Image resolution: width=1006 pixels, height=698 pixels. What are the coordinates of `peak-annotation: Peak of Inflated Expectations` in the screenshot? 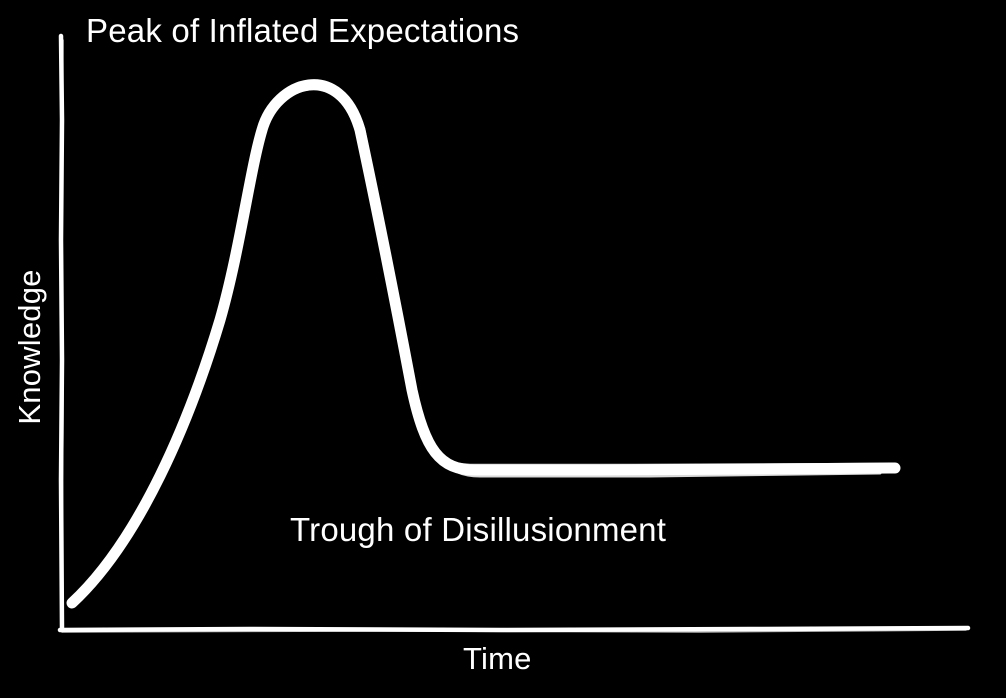 It's located at (303, 30).